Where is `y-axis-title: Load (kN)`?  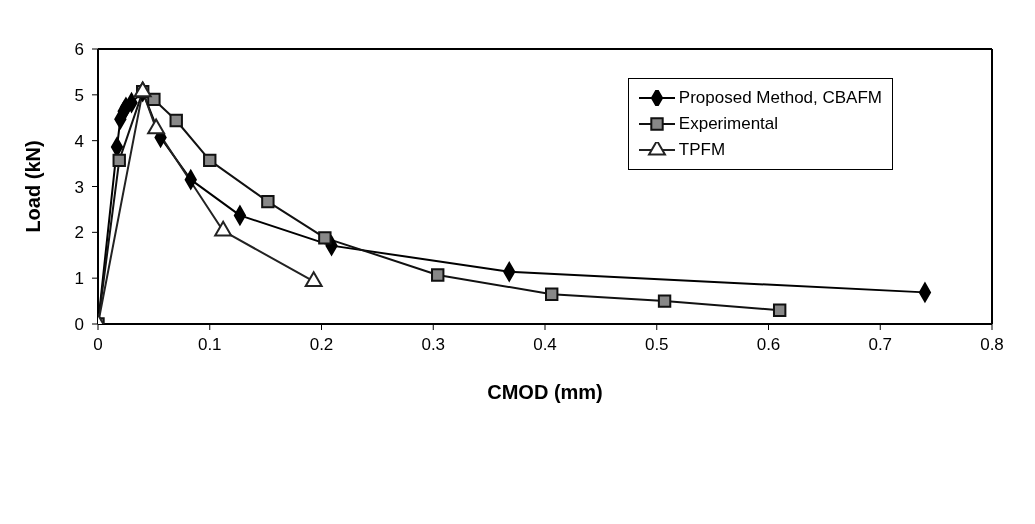
y-axis-title: Load (kN) is located at coordinates (33, 186).